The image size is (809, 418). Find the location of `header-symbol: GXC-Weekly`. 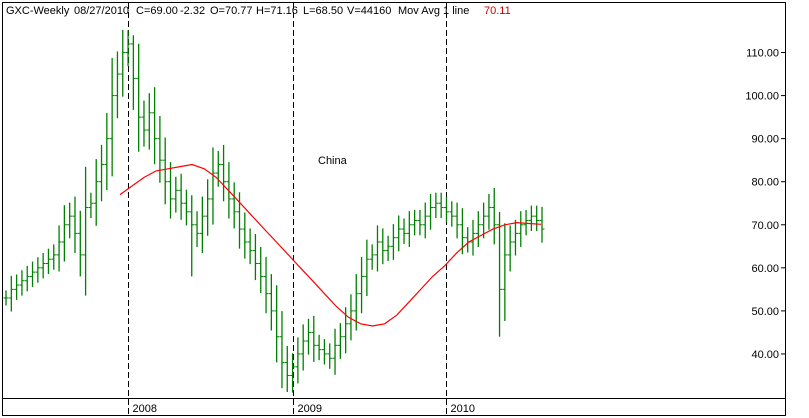

header-symbol: GXC-Weekly is located at coordinates (38, 11).